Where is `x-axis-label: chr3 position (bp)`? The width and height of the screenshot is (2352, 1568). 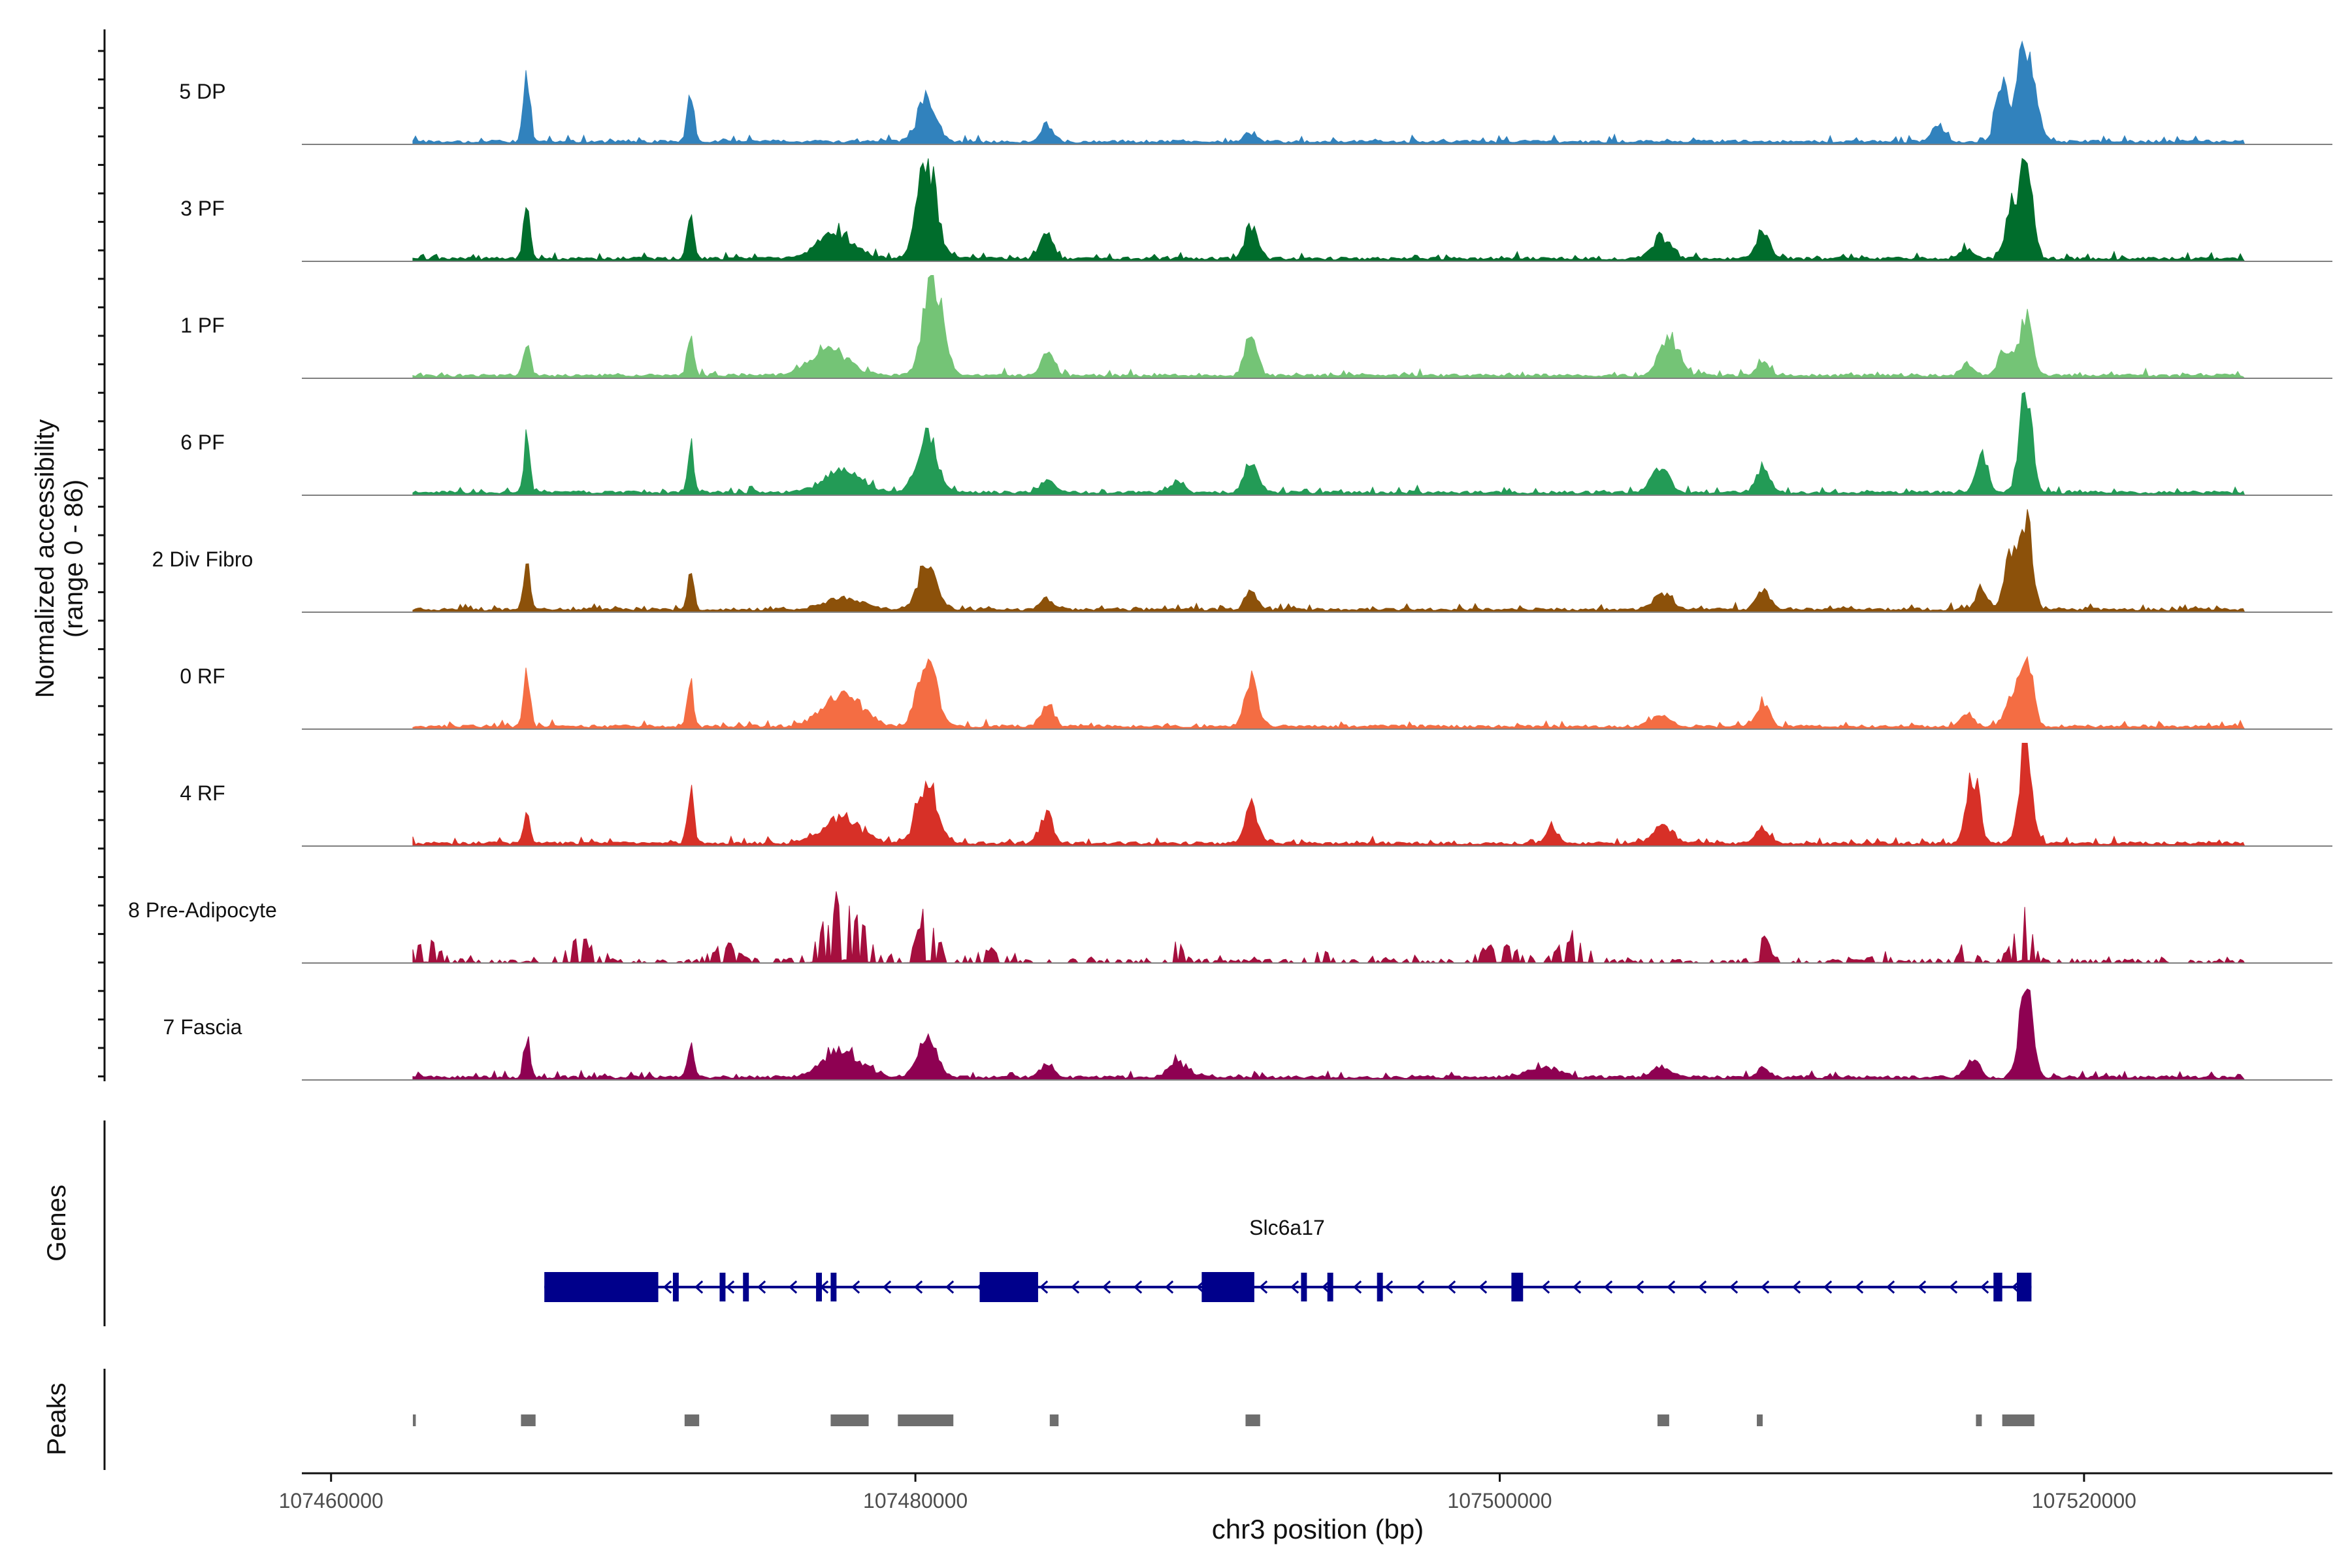
x-axis-label: chr3 position (bp) is located at coordinates (1318, 1529).